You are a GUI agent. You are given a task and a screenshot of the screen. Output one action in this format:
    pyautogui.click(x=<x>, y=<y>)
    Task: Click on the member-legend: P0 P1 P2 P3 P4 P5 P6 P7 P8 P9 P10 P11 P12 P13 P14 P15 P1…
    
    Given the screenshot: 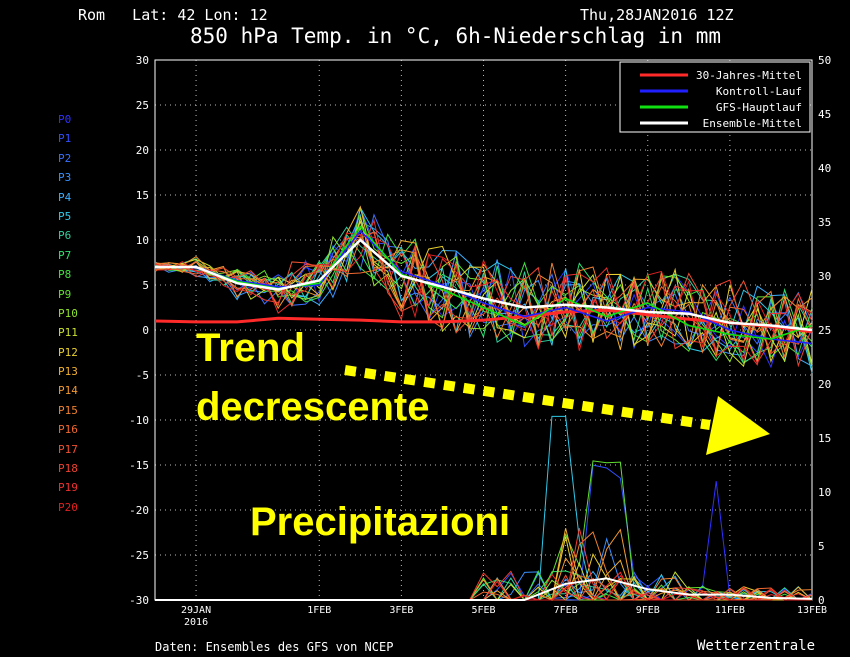 What is the action you would take?
    pyautogui.click(x=68, y=313)
    